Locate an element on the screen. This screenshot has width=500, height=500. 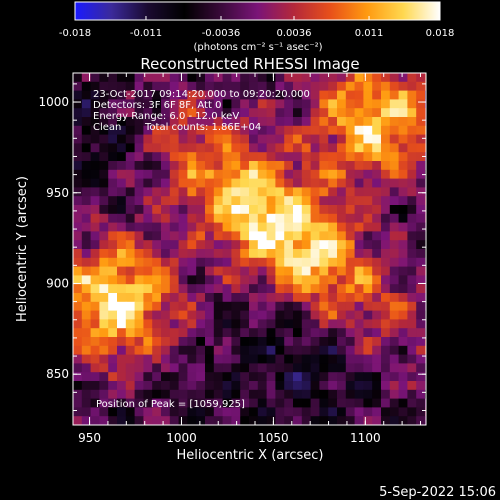
annotation-energy: Energy Range: 6.0 - 12.0 keV is located at coordinates (166, 116).